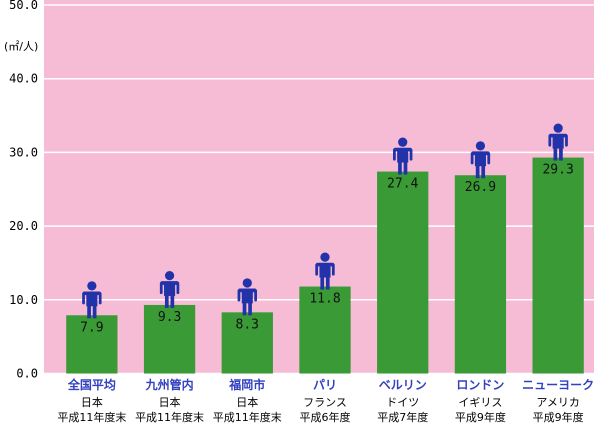  Describe the element at coordinates (324, 299) in the screenshot. I see `value-label: 11.8` at that location.